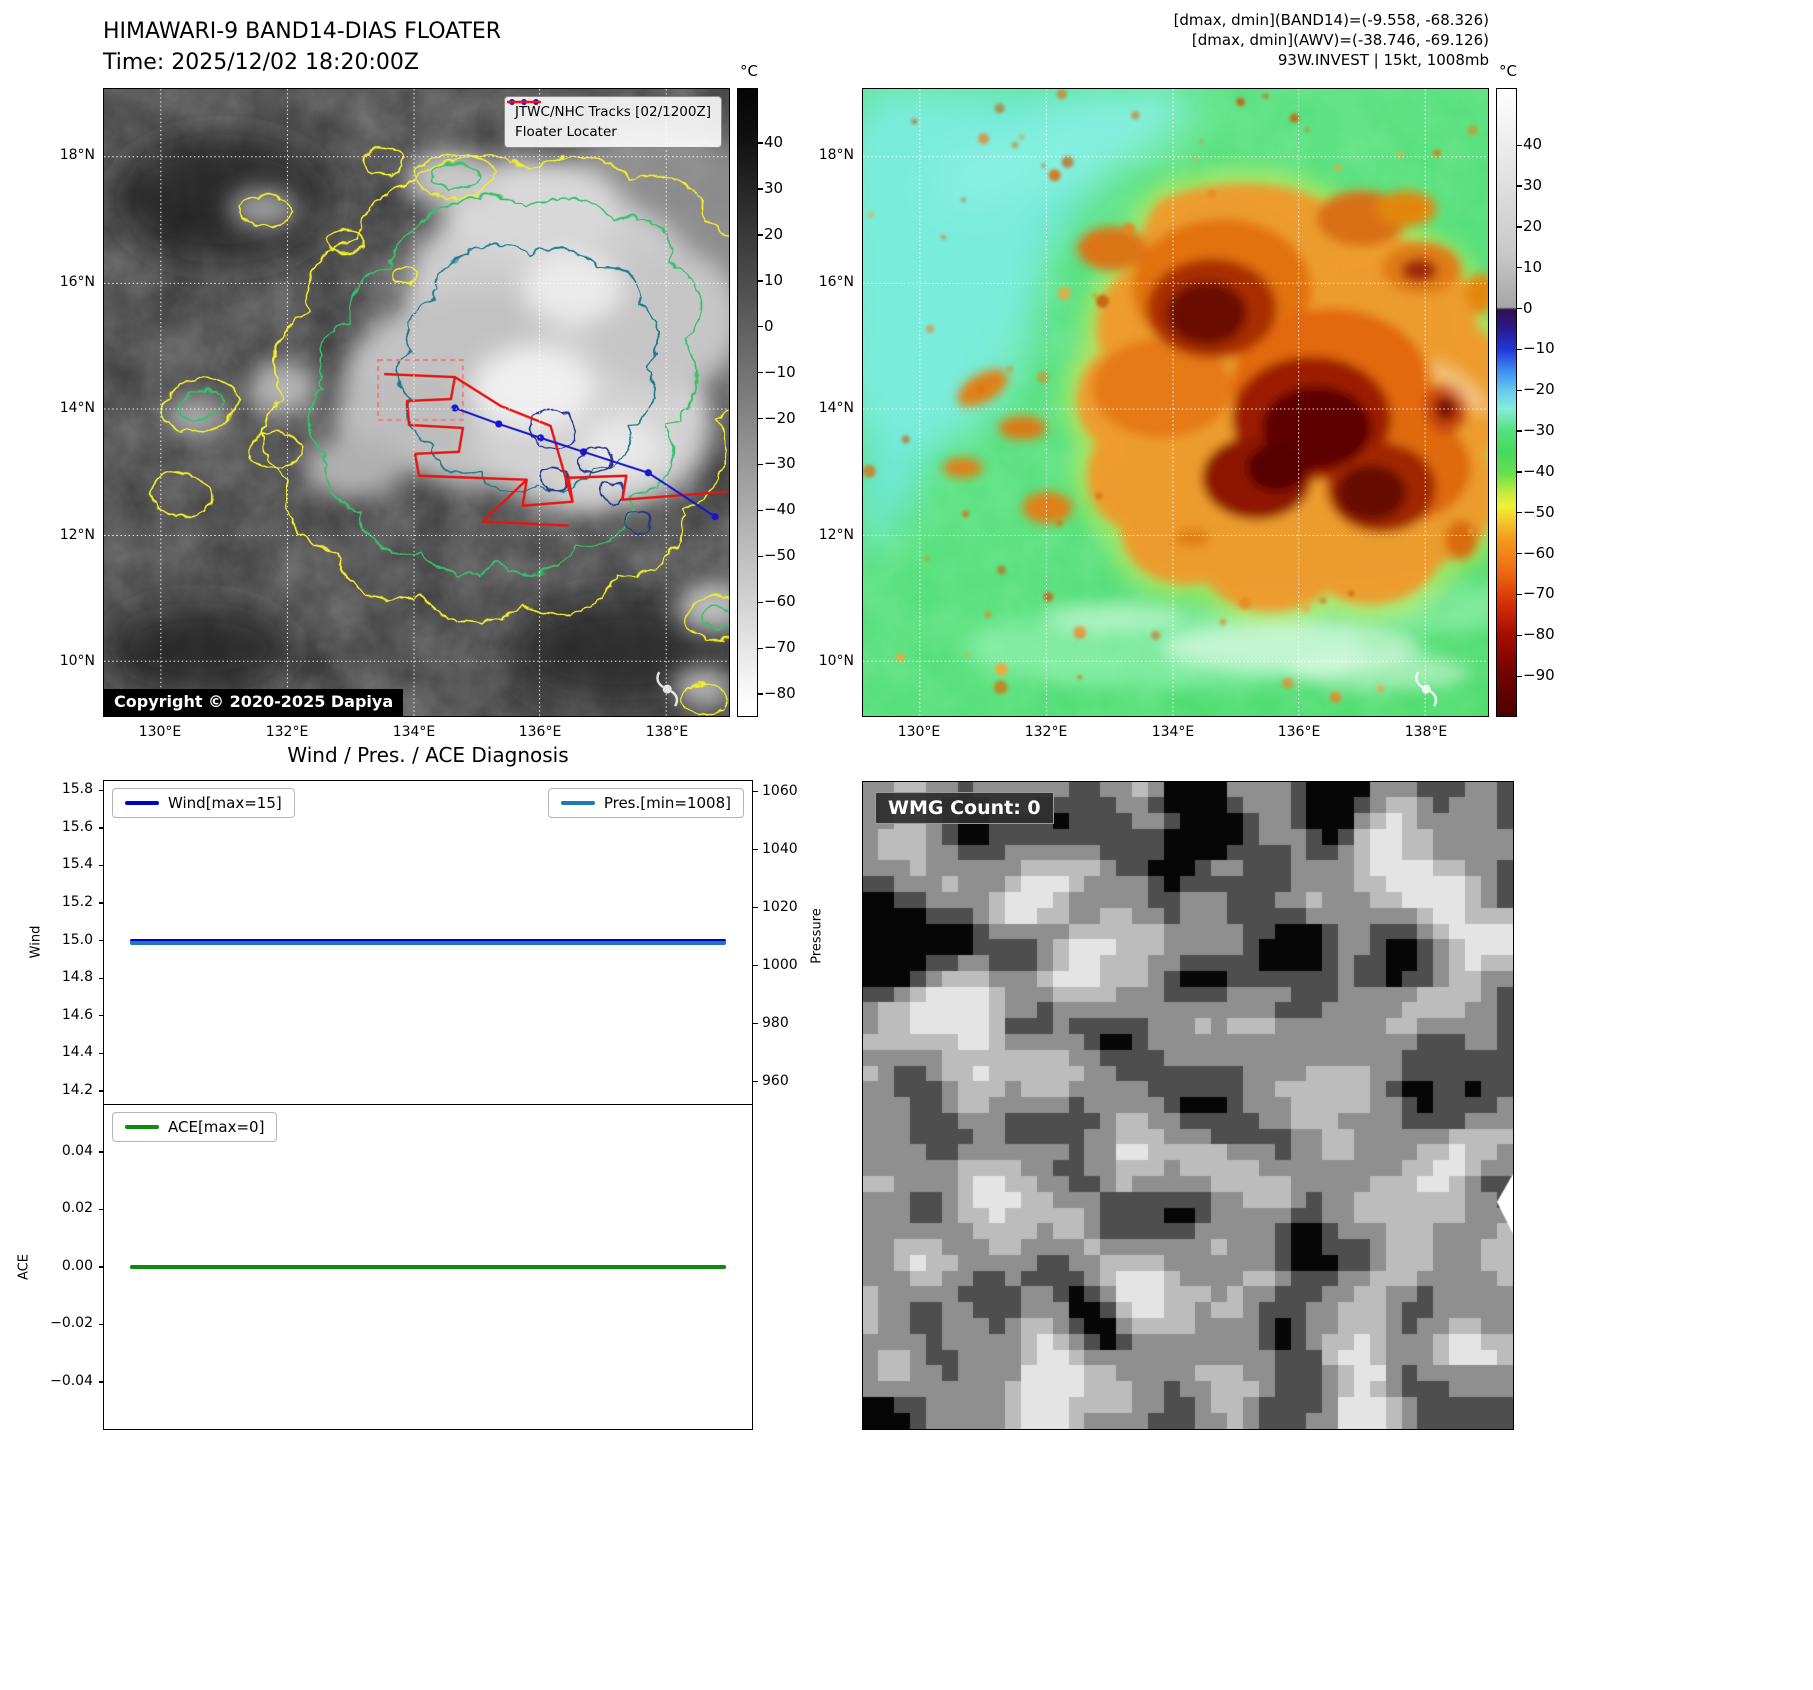  I want to click on awv-colorbar-unit: °C, so click(1508, 71).